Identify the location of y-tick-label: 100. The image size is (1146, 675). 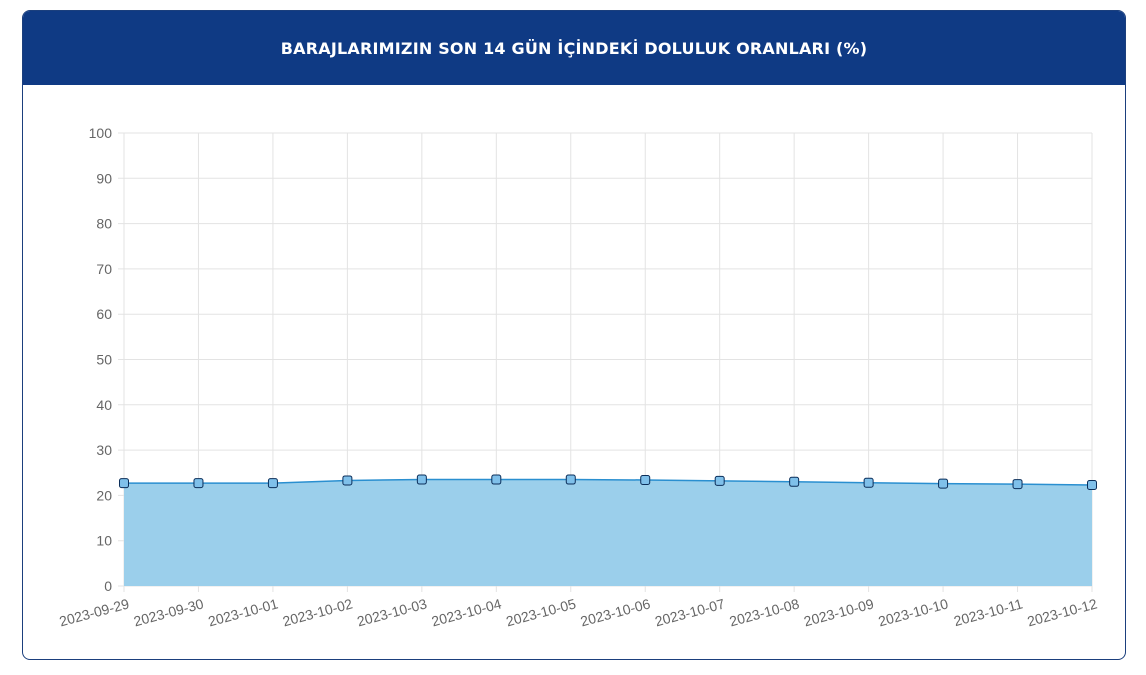
(101, 133).